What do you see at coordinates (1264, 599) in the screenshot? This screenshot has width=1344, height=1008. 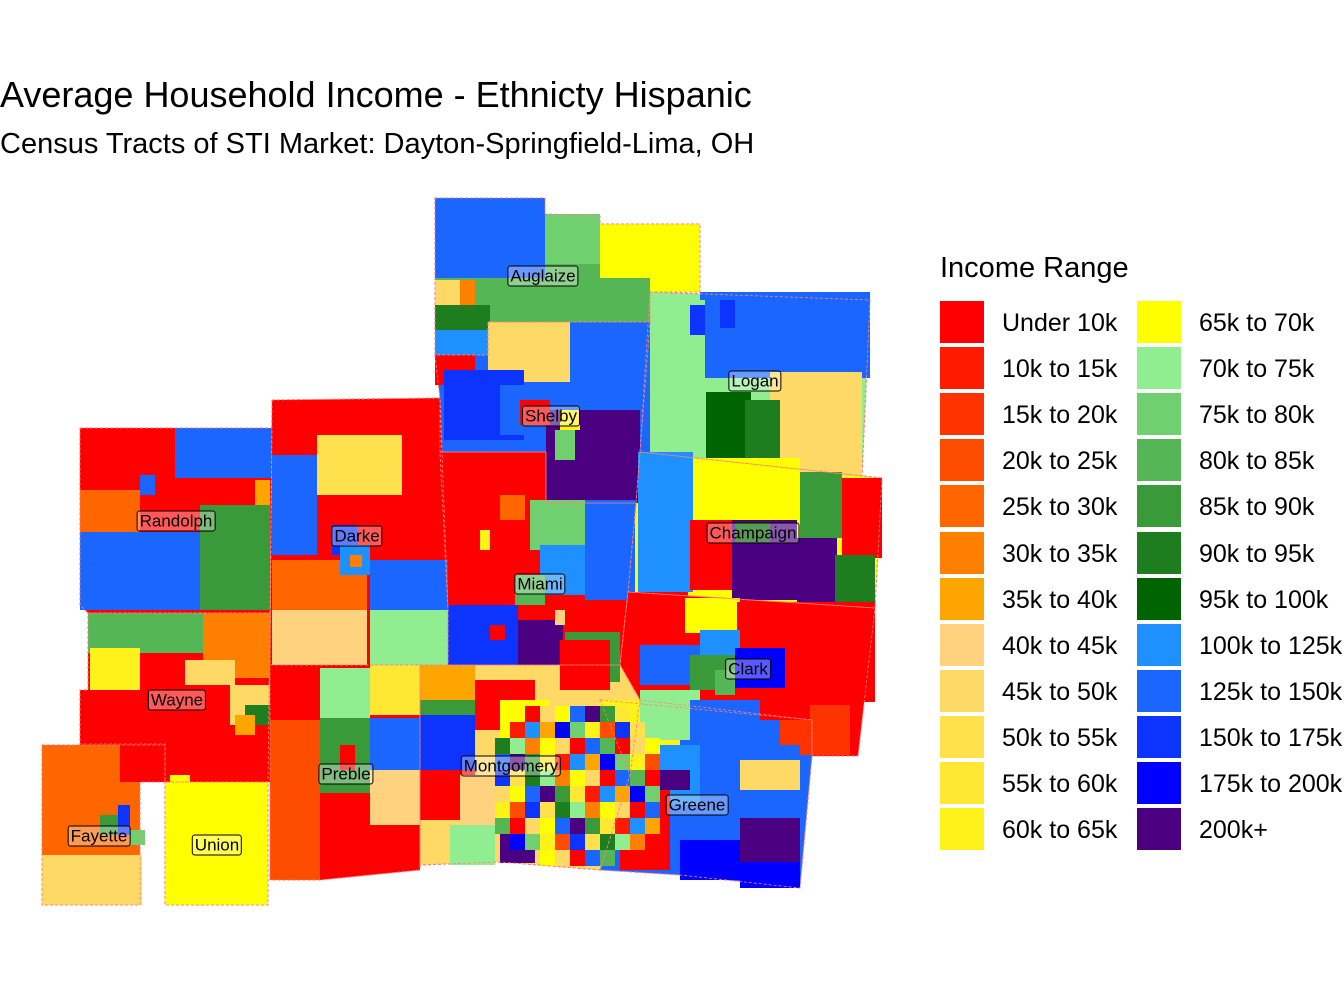 I see `legend-label: 95k to 100k` at bounding box center [1264, 599].